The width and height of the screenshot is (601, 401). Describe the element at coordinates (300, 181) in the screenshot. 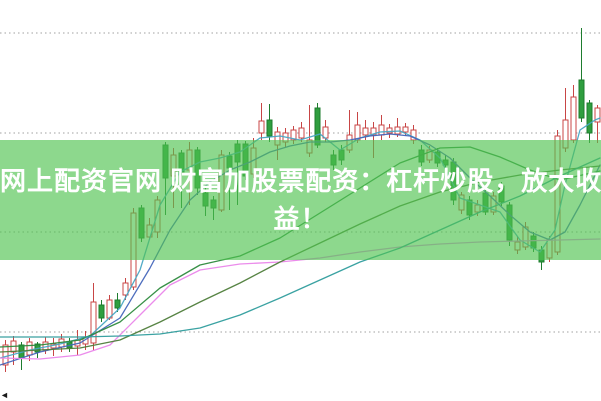

I see `banner-headline-line1: 网上配资官网 财富加股票配资：杠杆炒股，放大收` at that location.